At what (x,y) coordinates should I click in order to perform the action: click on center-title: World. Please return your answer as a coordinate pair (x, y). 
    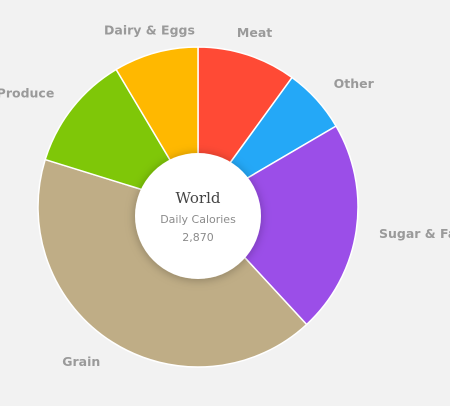
    Looking at the image, I should click on (198, 198).